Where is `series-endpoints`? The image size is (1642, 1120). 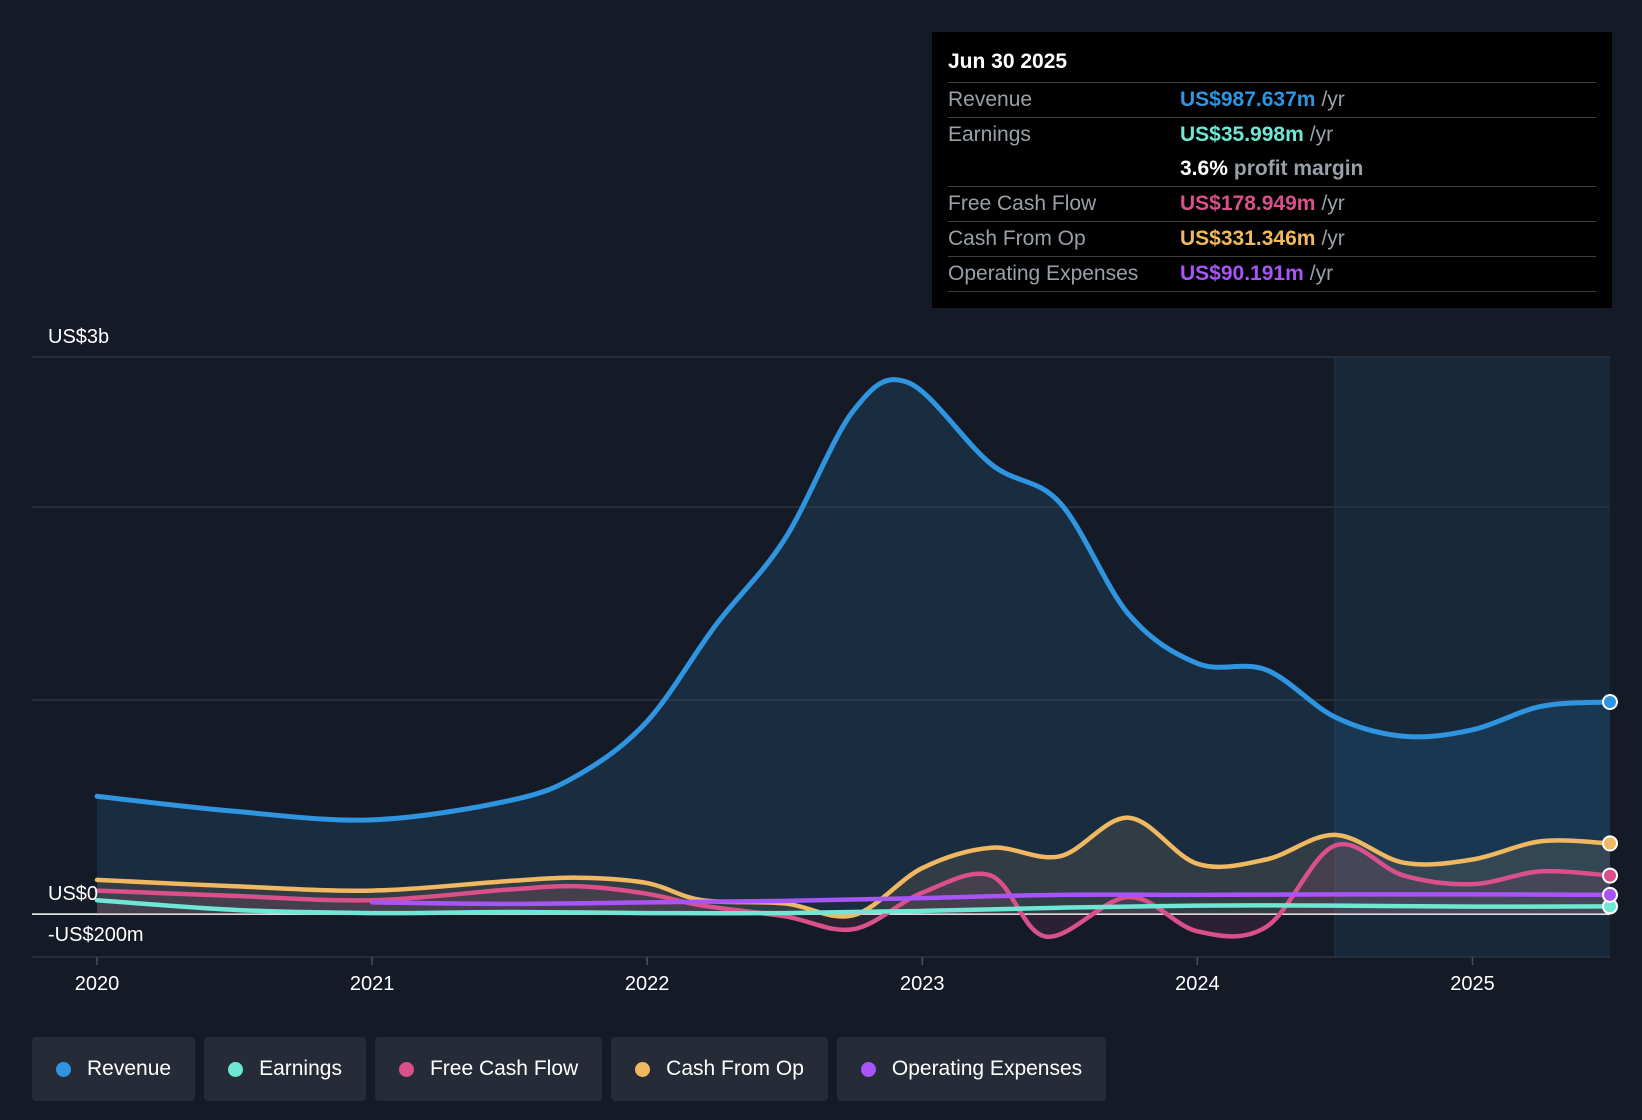 series-endpoints is located at coordinates (1610, 804).